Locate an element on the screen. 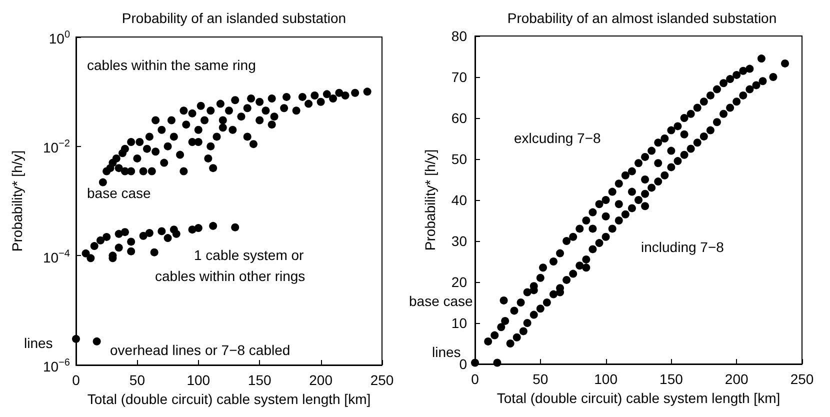 This screenshot has width=830, height=417. y-tick-label: 10$^{−2}$ is located at coordinates (56, 147).